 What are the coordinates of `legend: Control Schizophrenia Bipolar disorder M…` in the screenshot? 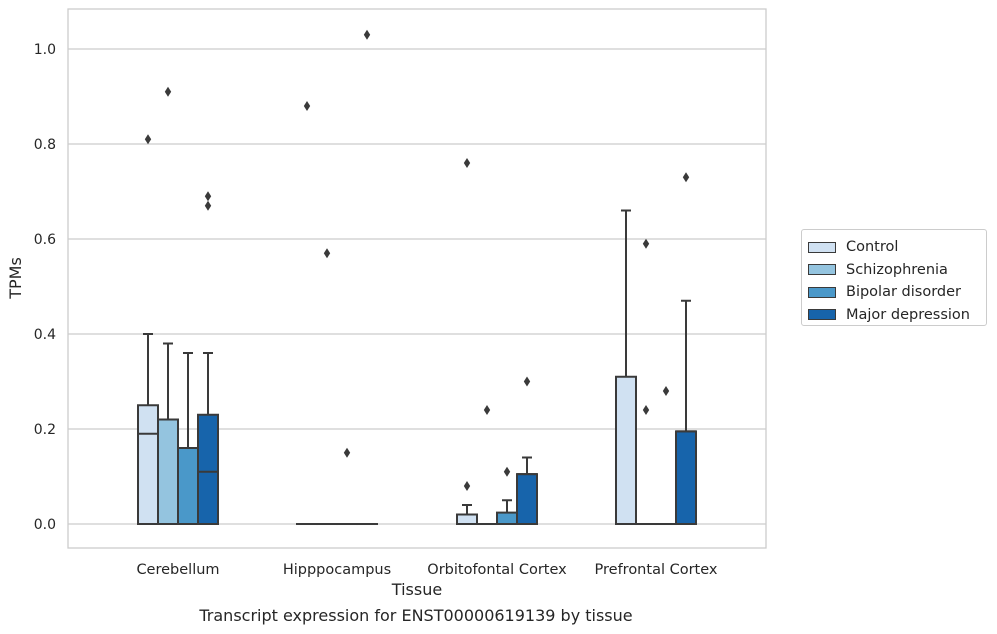 It's located at (894, 277).